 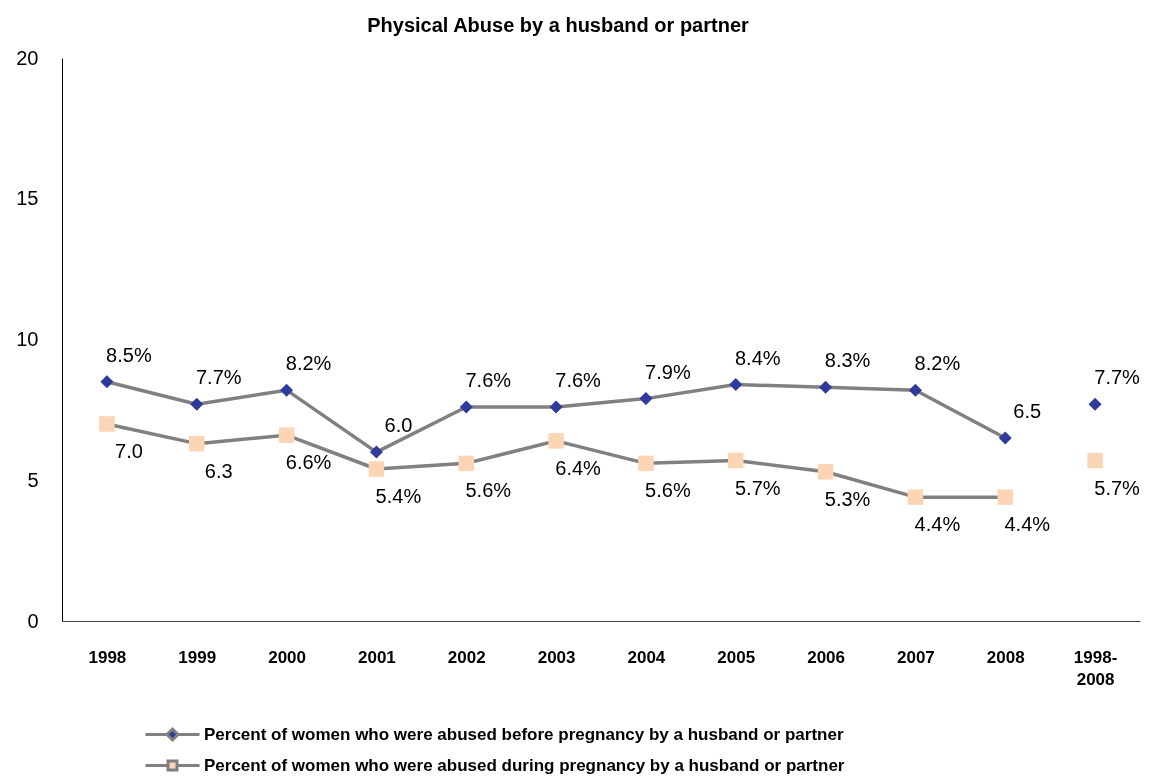 I want to click on data-label: 6.4%, so click(x=578, y=467).